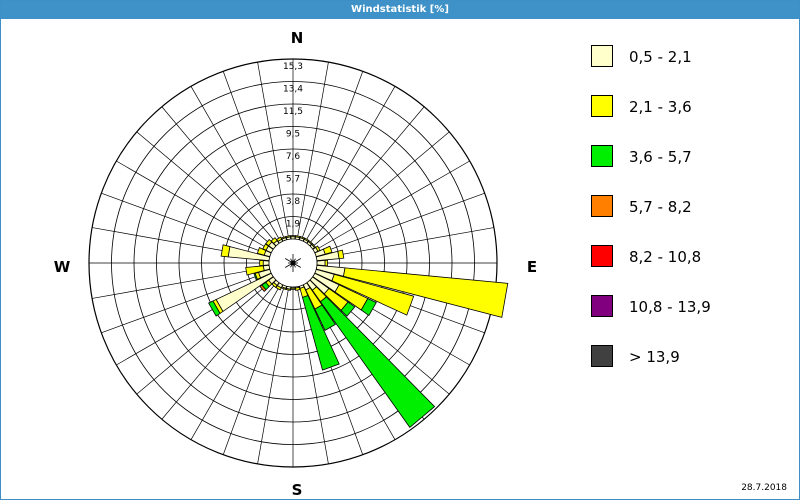 The image size is (800, 500). Describe the element at coordinates (293, 112) in the screenshot. I see `ring-label: 11,5` at that location.